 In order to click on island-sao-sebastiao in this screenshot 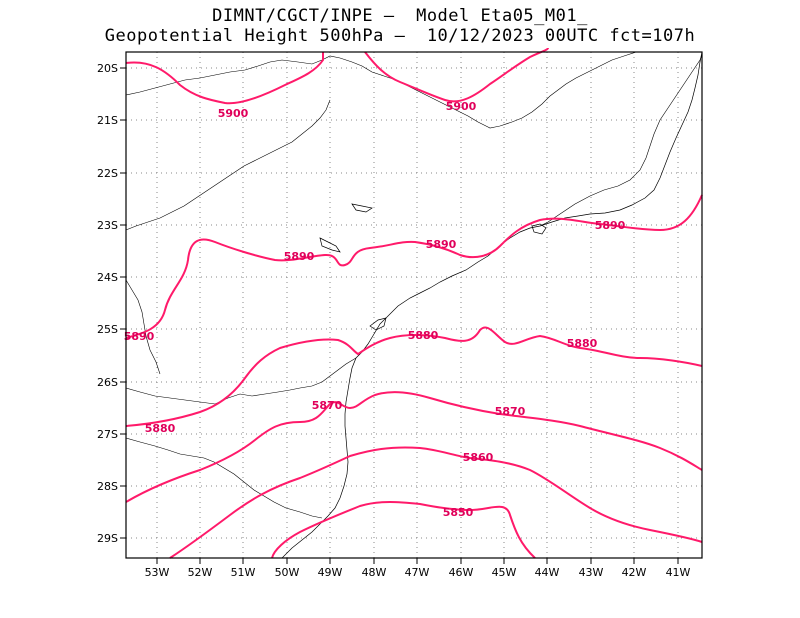, I will do `click(539, 229)`.